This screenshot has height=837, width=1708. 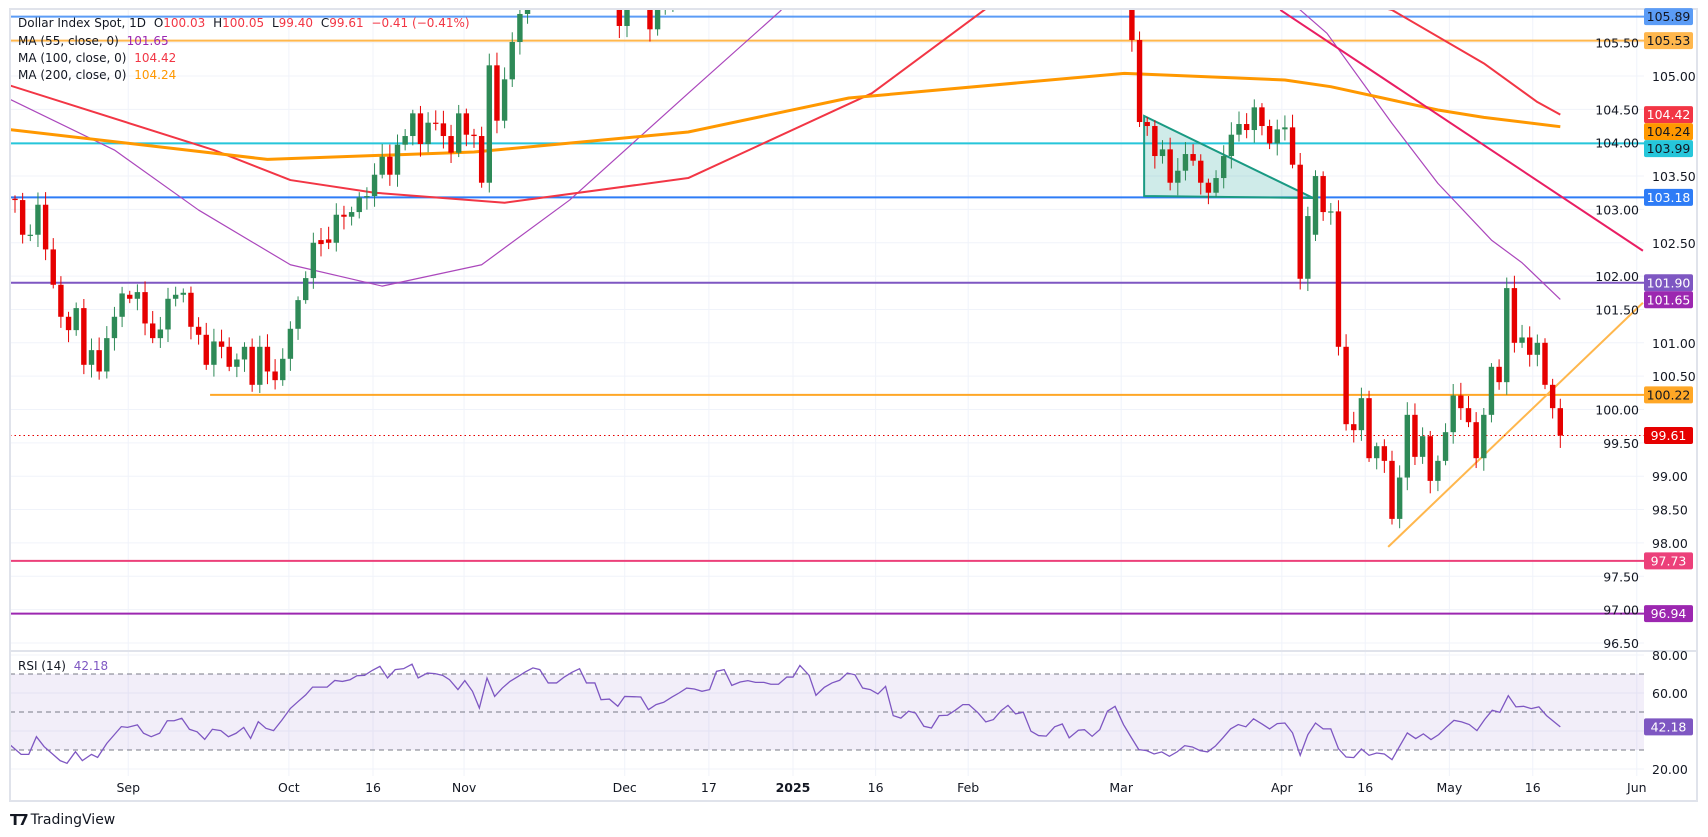 I want to click on ma100-value: 104.42, so click(x=155, y=58).